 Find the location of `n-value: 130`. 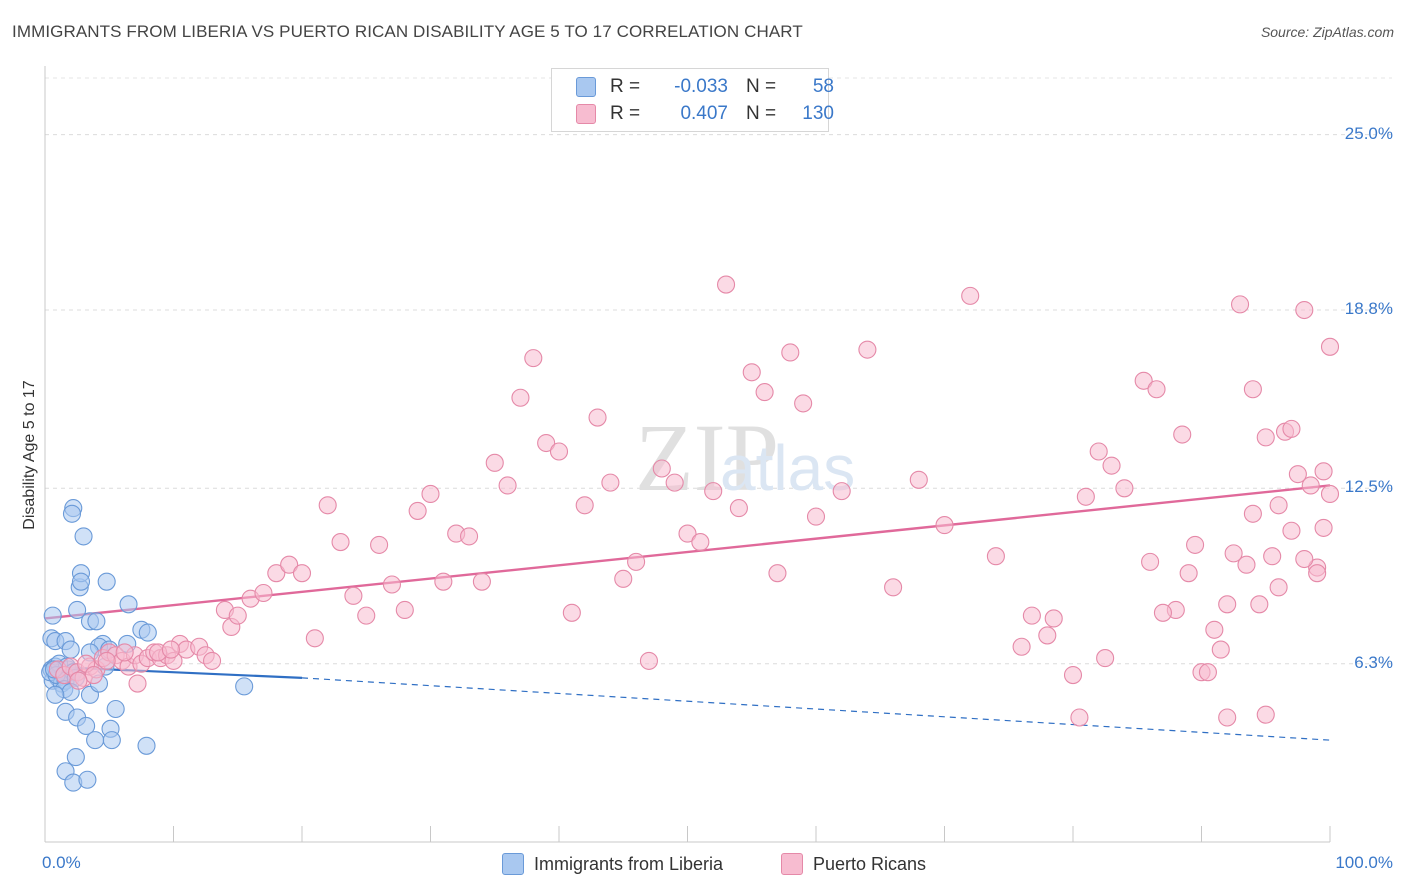

n-value: 130 is located at coordinates (818, 113).